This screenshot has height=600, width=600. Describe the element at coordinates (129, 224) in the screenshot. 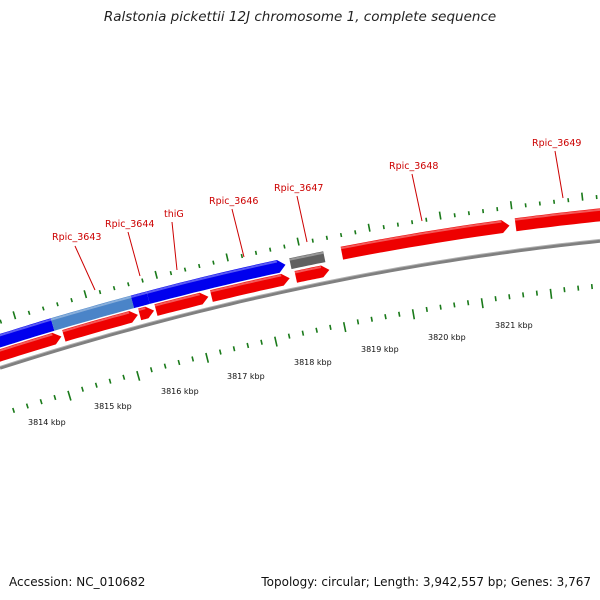

I see `gene-label-1: Rpic_3644` at that location.